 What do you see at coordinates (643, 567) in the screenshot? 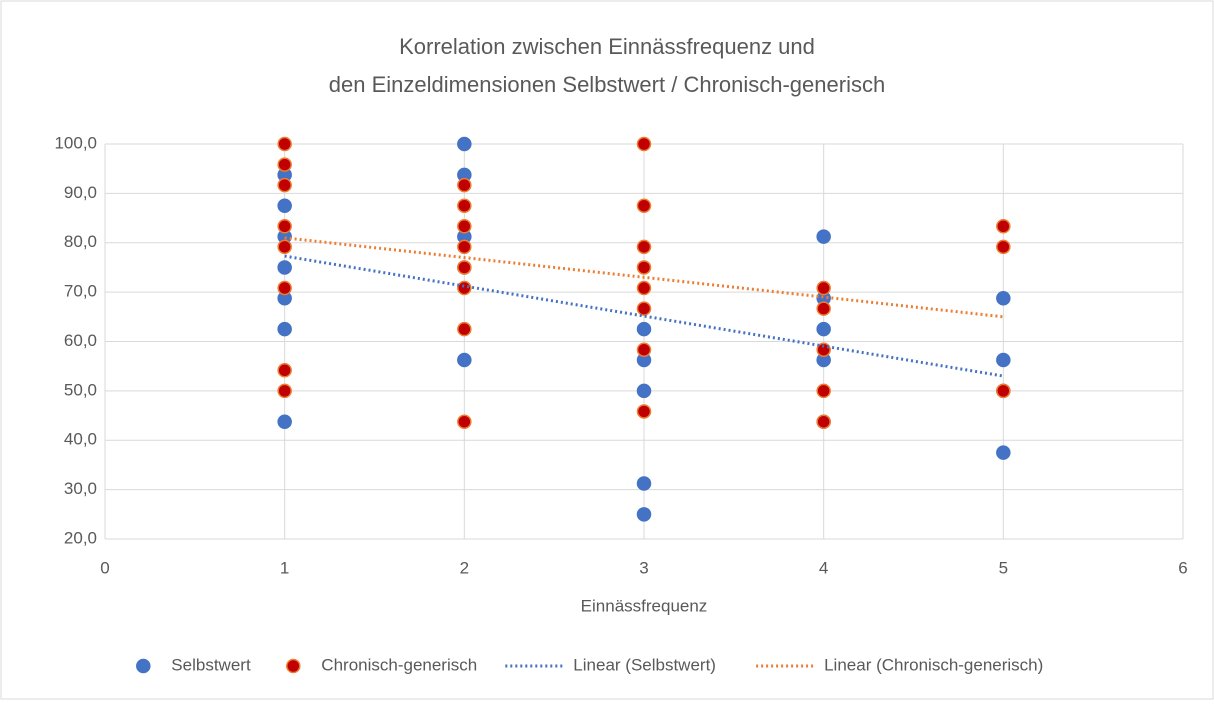
I see `x-tick-label: 3` at bounding box center [643, 567].